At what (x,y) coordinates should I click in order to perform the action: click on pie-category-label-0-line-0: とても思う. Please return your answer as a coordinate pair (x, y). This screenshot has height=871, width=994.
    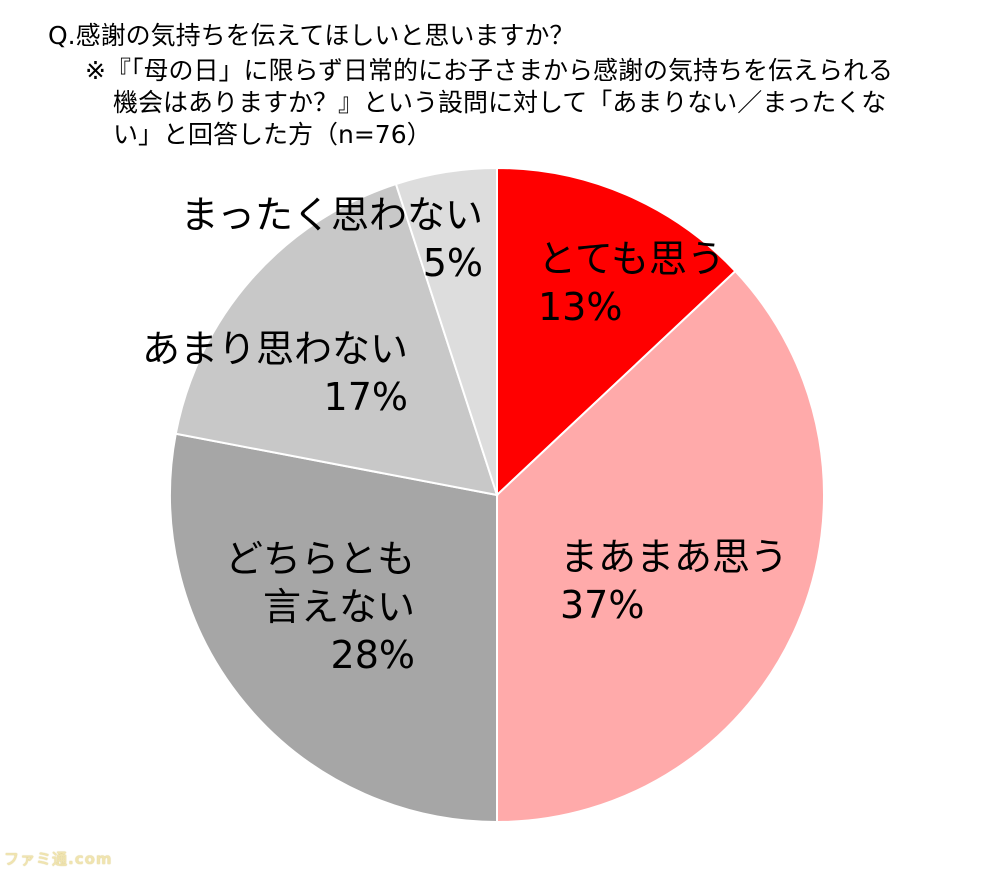
    Looking at the image, I should click on (631, 259).